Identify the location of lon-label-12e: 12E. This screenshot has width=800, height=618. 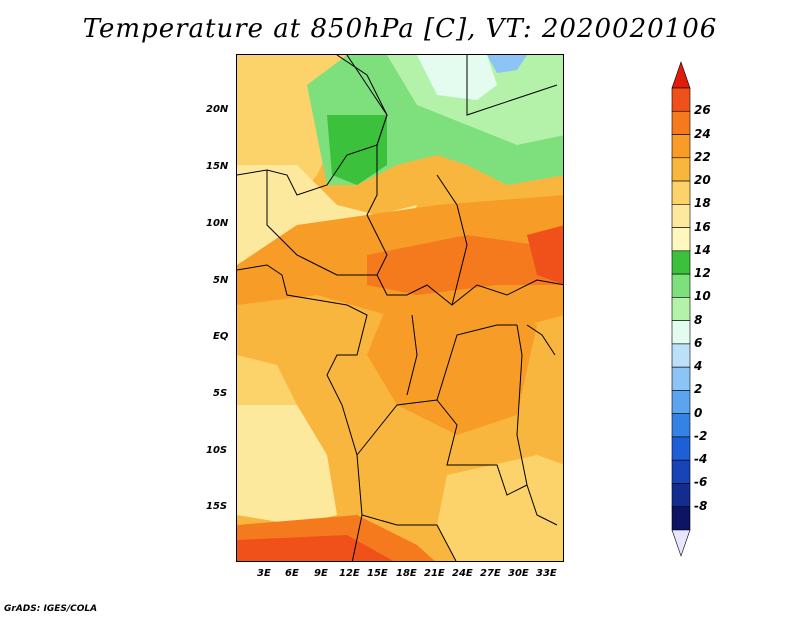
(349, 573).